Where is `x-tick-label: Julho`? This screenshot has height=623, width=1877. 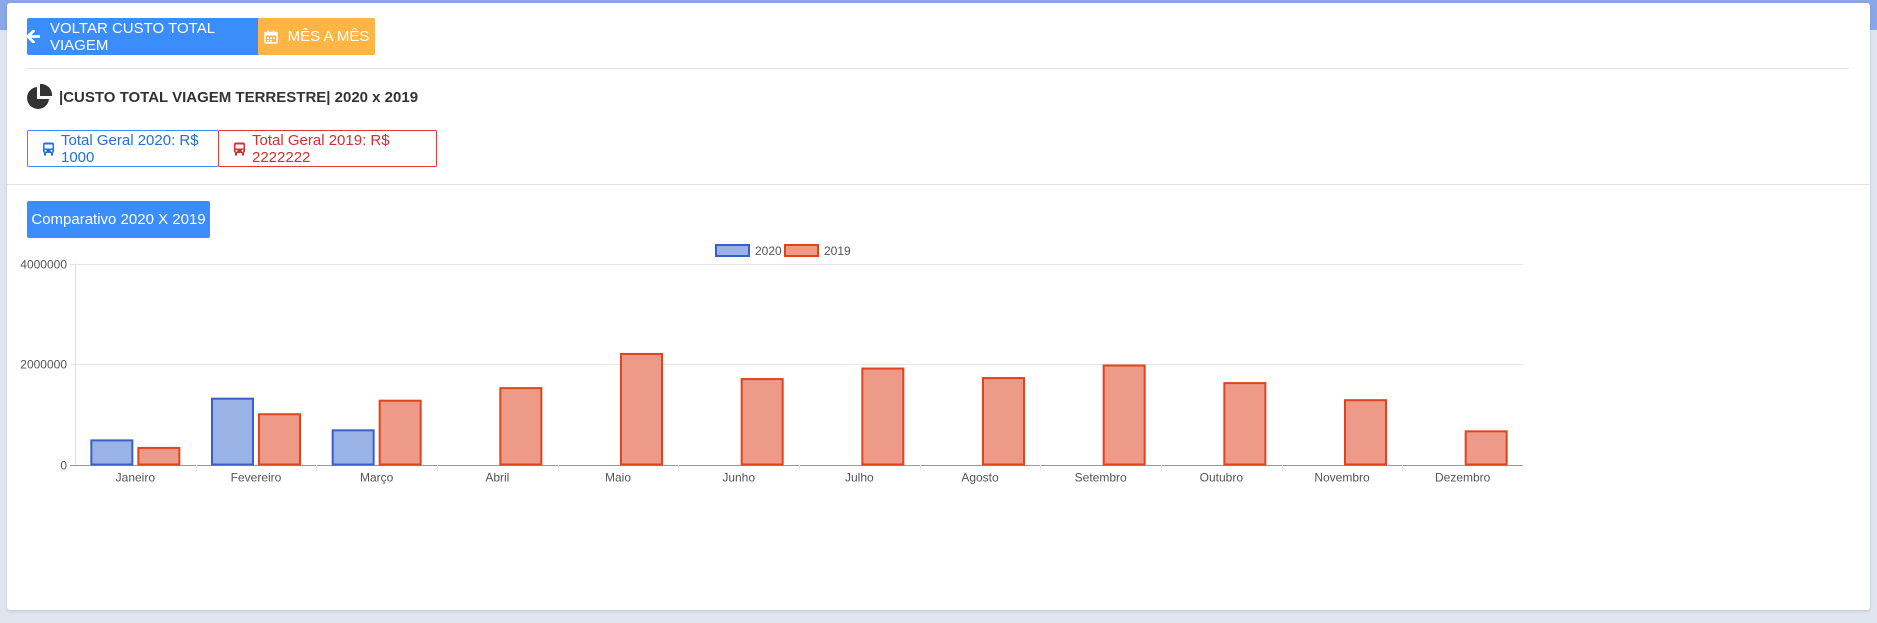
x-tick-label: Julho is located at coordinates (859, 478).